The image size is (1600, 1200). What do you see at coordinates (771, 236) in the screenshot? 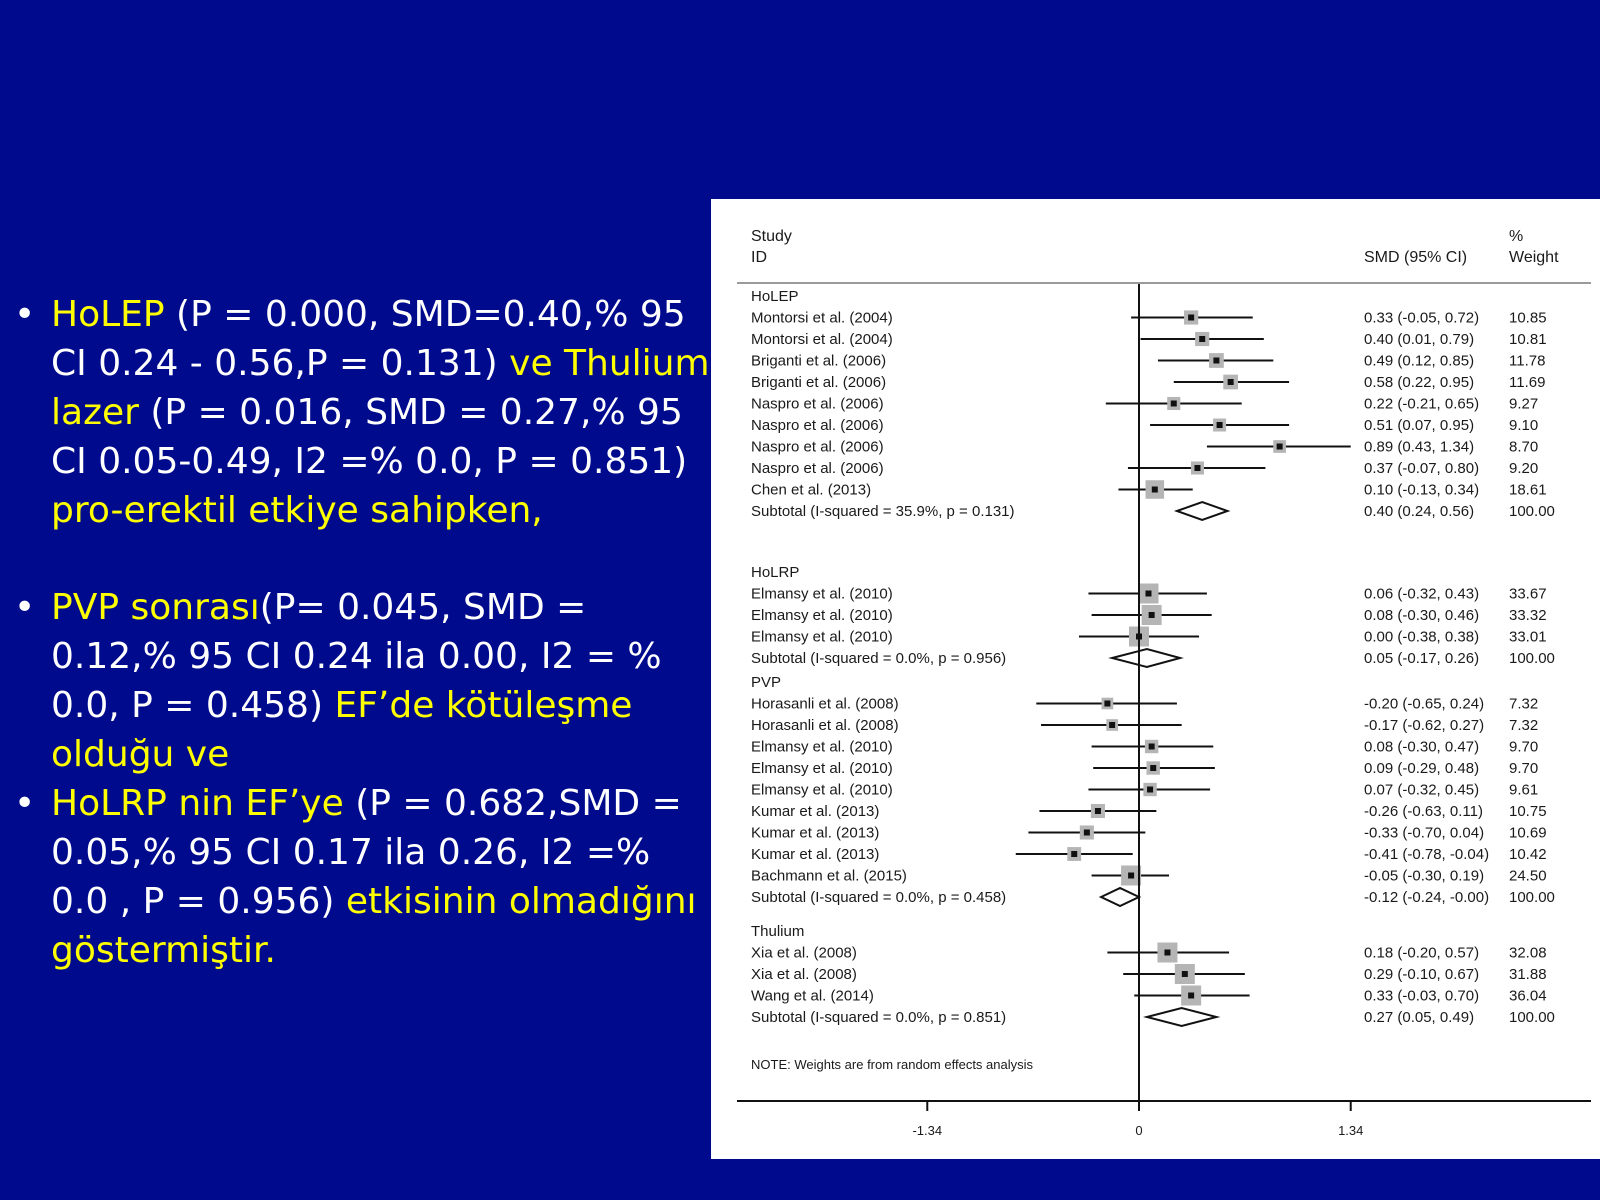
I see `header-study: Study` at bounding box center [771, 236].